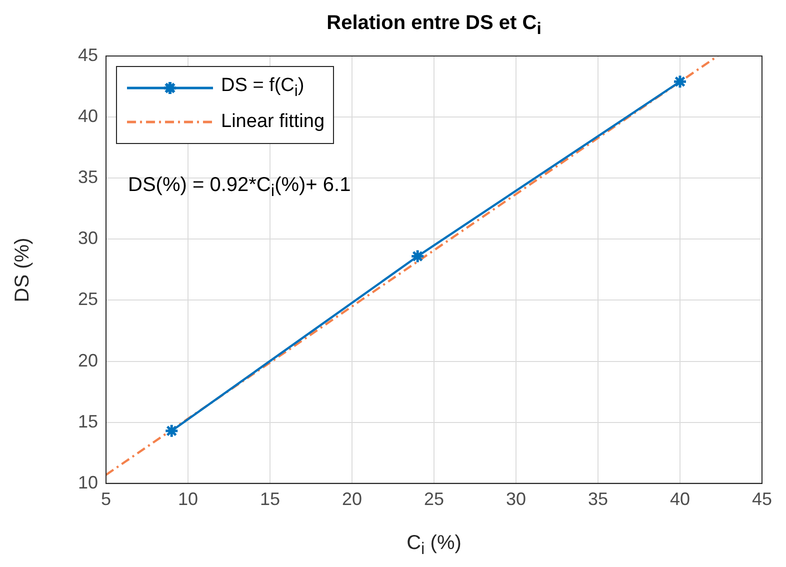 The height and width of the screenshot is (567, 786). I want to click on legend-label: Linear fitting, so click(273, 122).